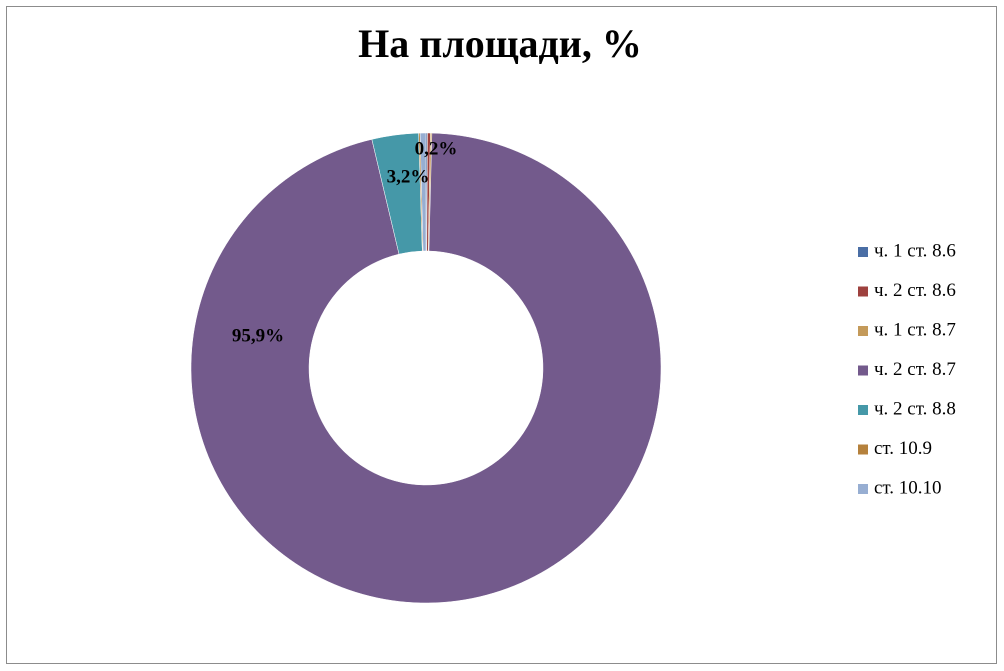 The height and width of the screenshot is (671, 1004). I want to click on legend-label: ч. 2 ст. 8.7, so click(915, 369).